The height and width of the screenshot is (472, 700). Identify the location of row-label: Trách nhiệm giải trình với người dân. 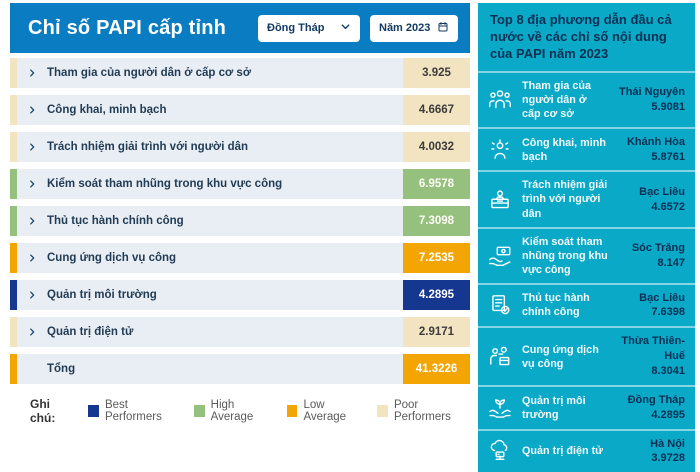
(148, 147).